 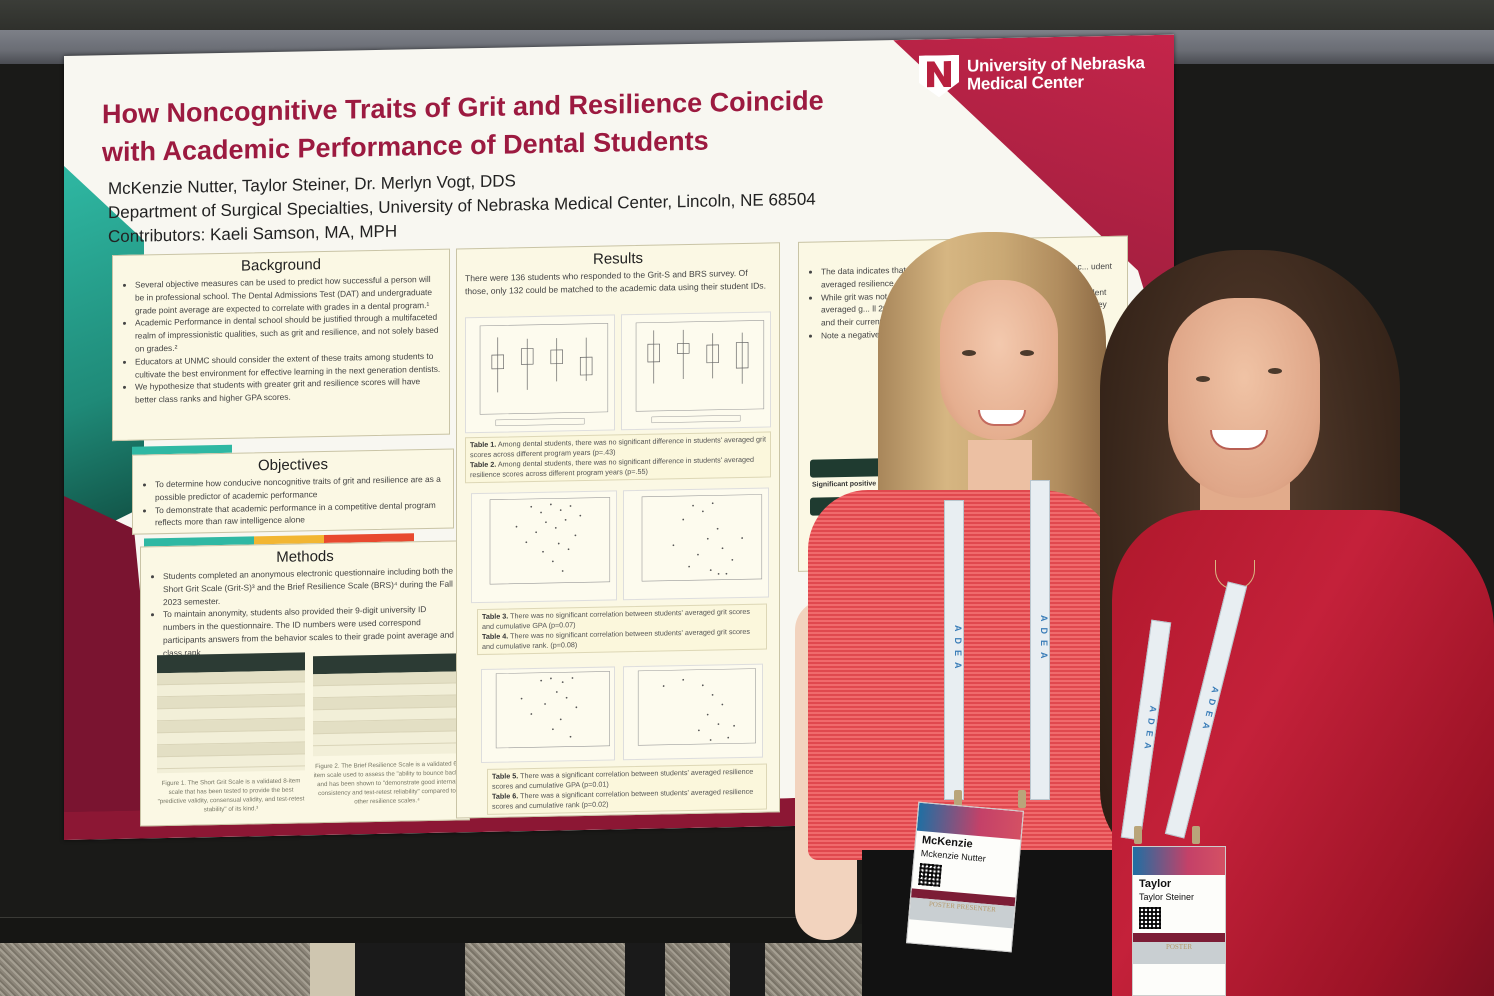 I want to click on badge-full-name: Taylor Steiner, so click(x=1167, y=897).